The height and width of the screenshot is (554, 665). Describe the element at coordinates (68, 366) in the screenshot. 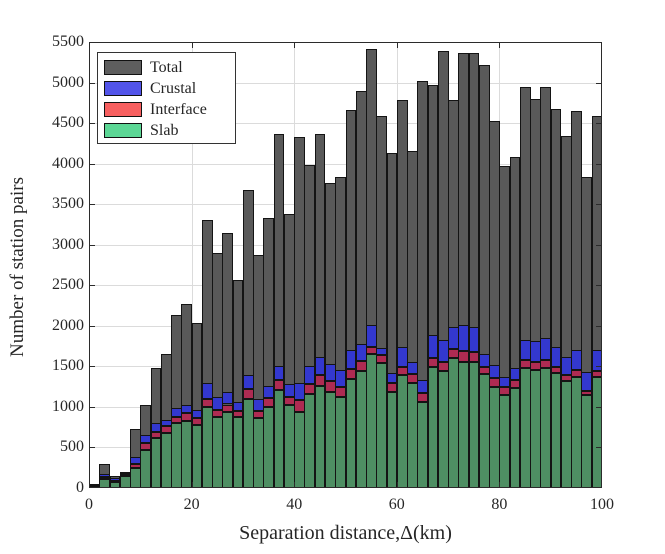

I see `y-tick-label: 1500` at that location.